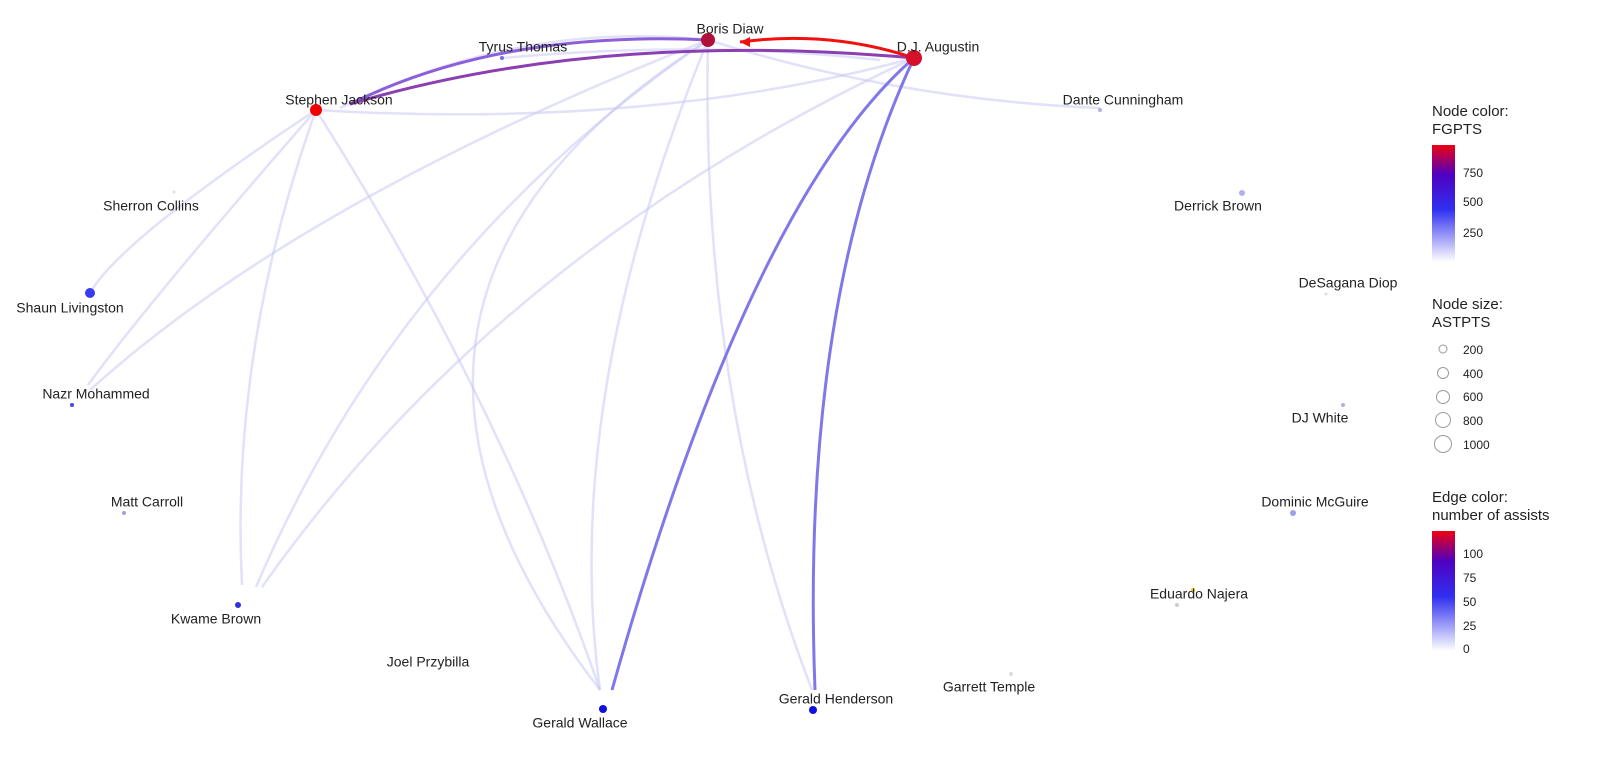 The width and height of the screenshot is (1600, 763). I want to click on legend-title: number of assists, so click(1491, 515).